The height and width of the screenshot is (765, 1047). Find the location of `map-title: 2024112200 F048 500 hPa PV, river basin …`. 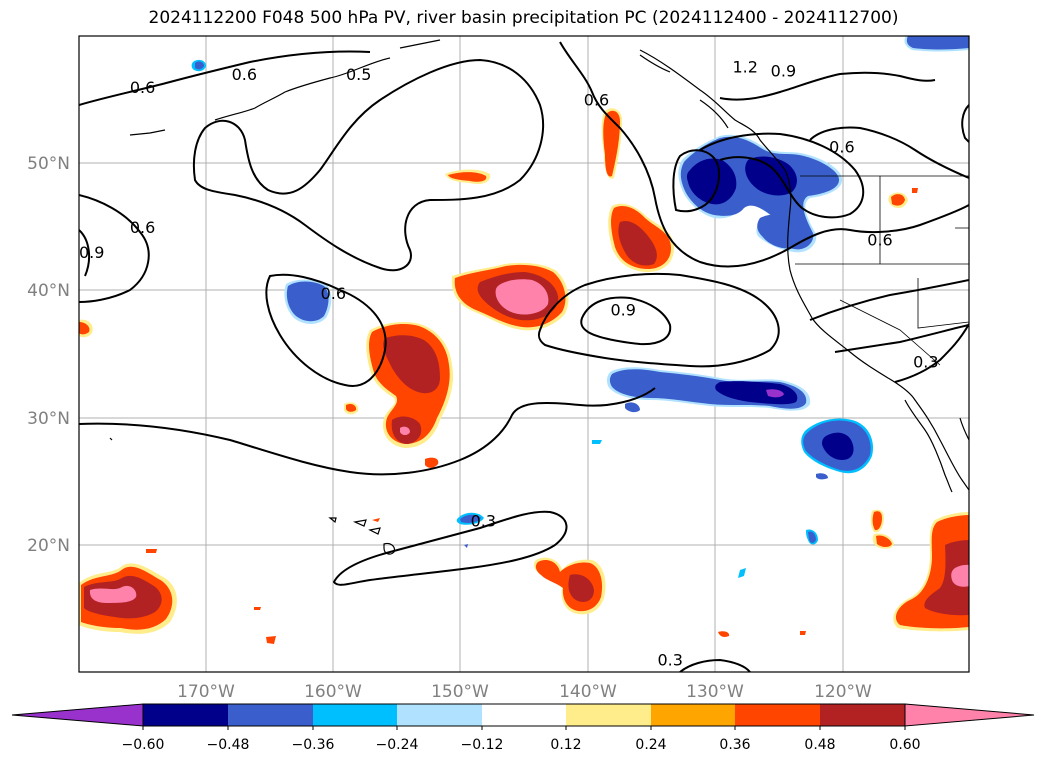

map-title: 2024112200 F048 500 hPa PV, river basin … is located at coordinates (523, 18).